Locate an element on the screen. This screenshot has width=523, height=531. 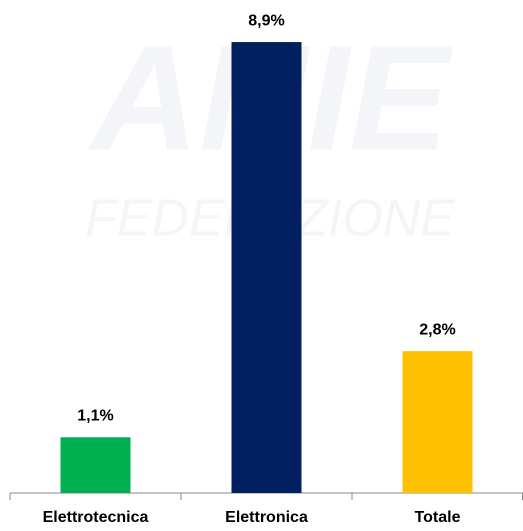
value-label: 2,8% is located at coordinates (437, 329).